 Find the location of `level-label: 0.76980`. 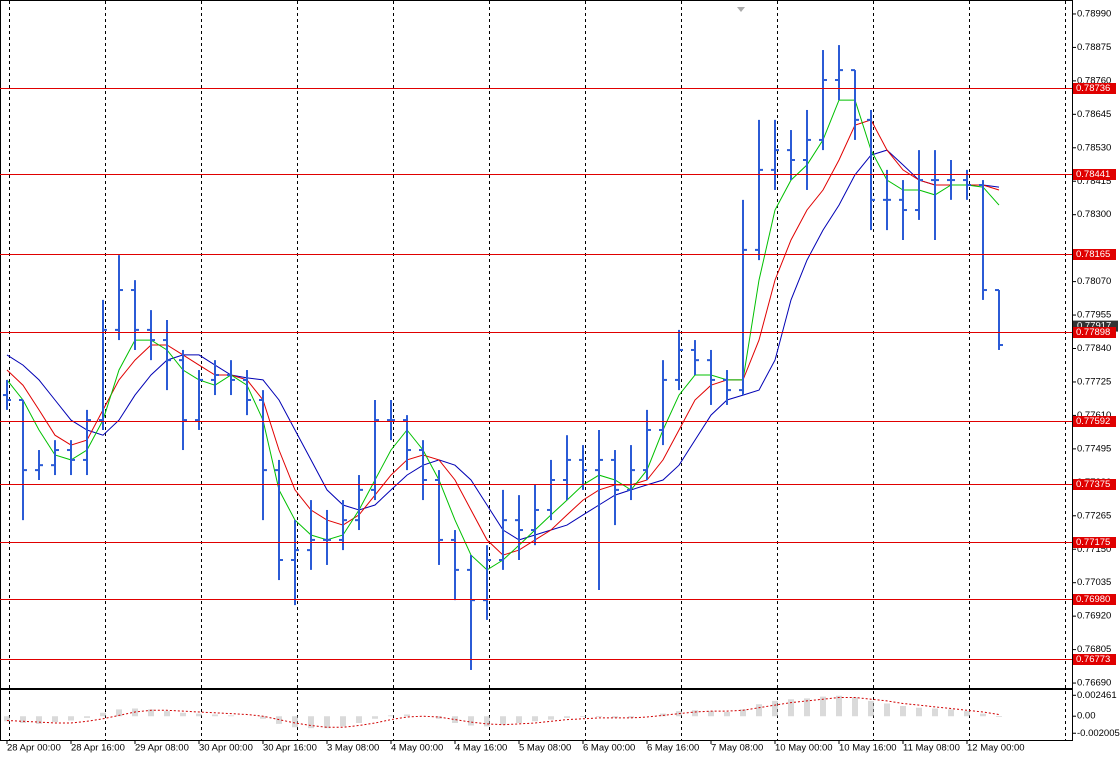

level-label: 0.76980 is located at coordinates (1093, 599).